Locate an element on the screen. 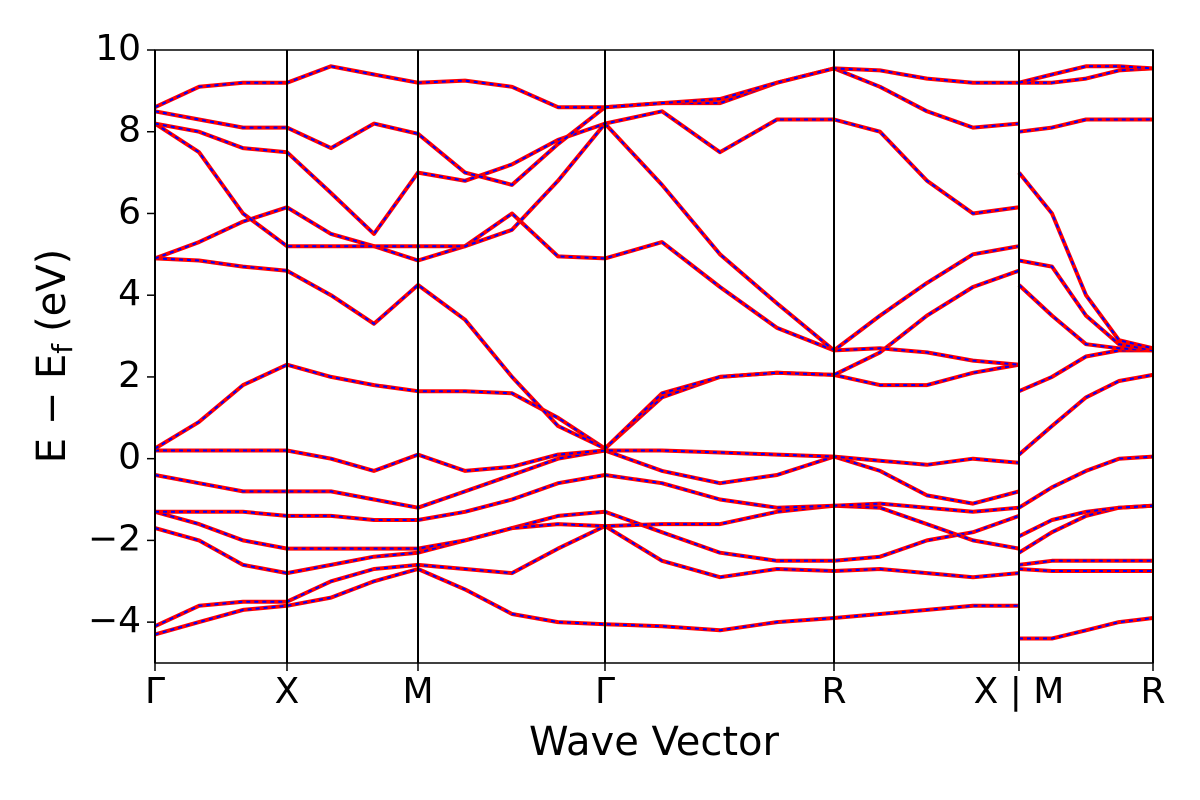  y-axis-label: E − Ef (eV) is located at coordinates (54, 356).